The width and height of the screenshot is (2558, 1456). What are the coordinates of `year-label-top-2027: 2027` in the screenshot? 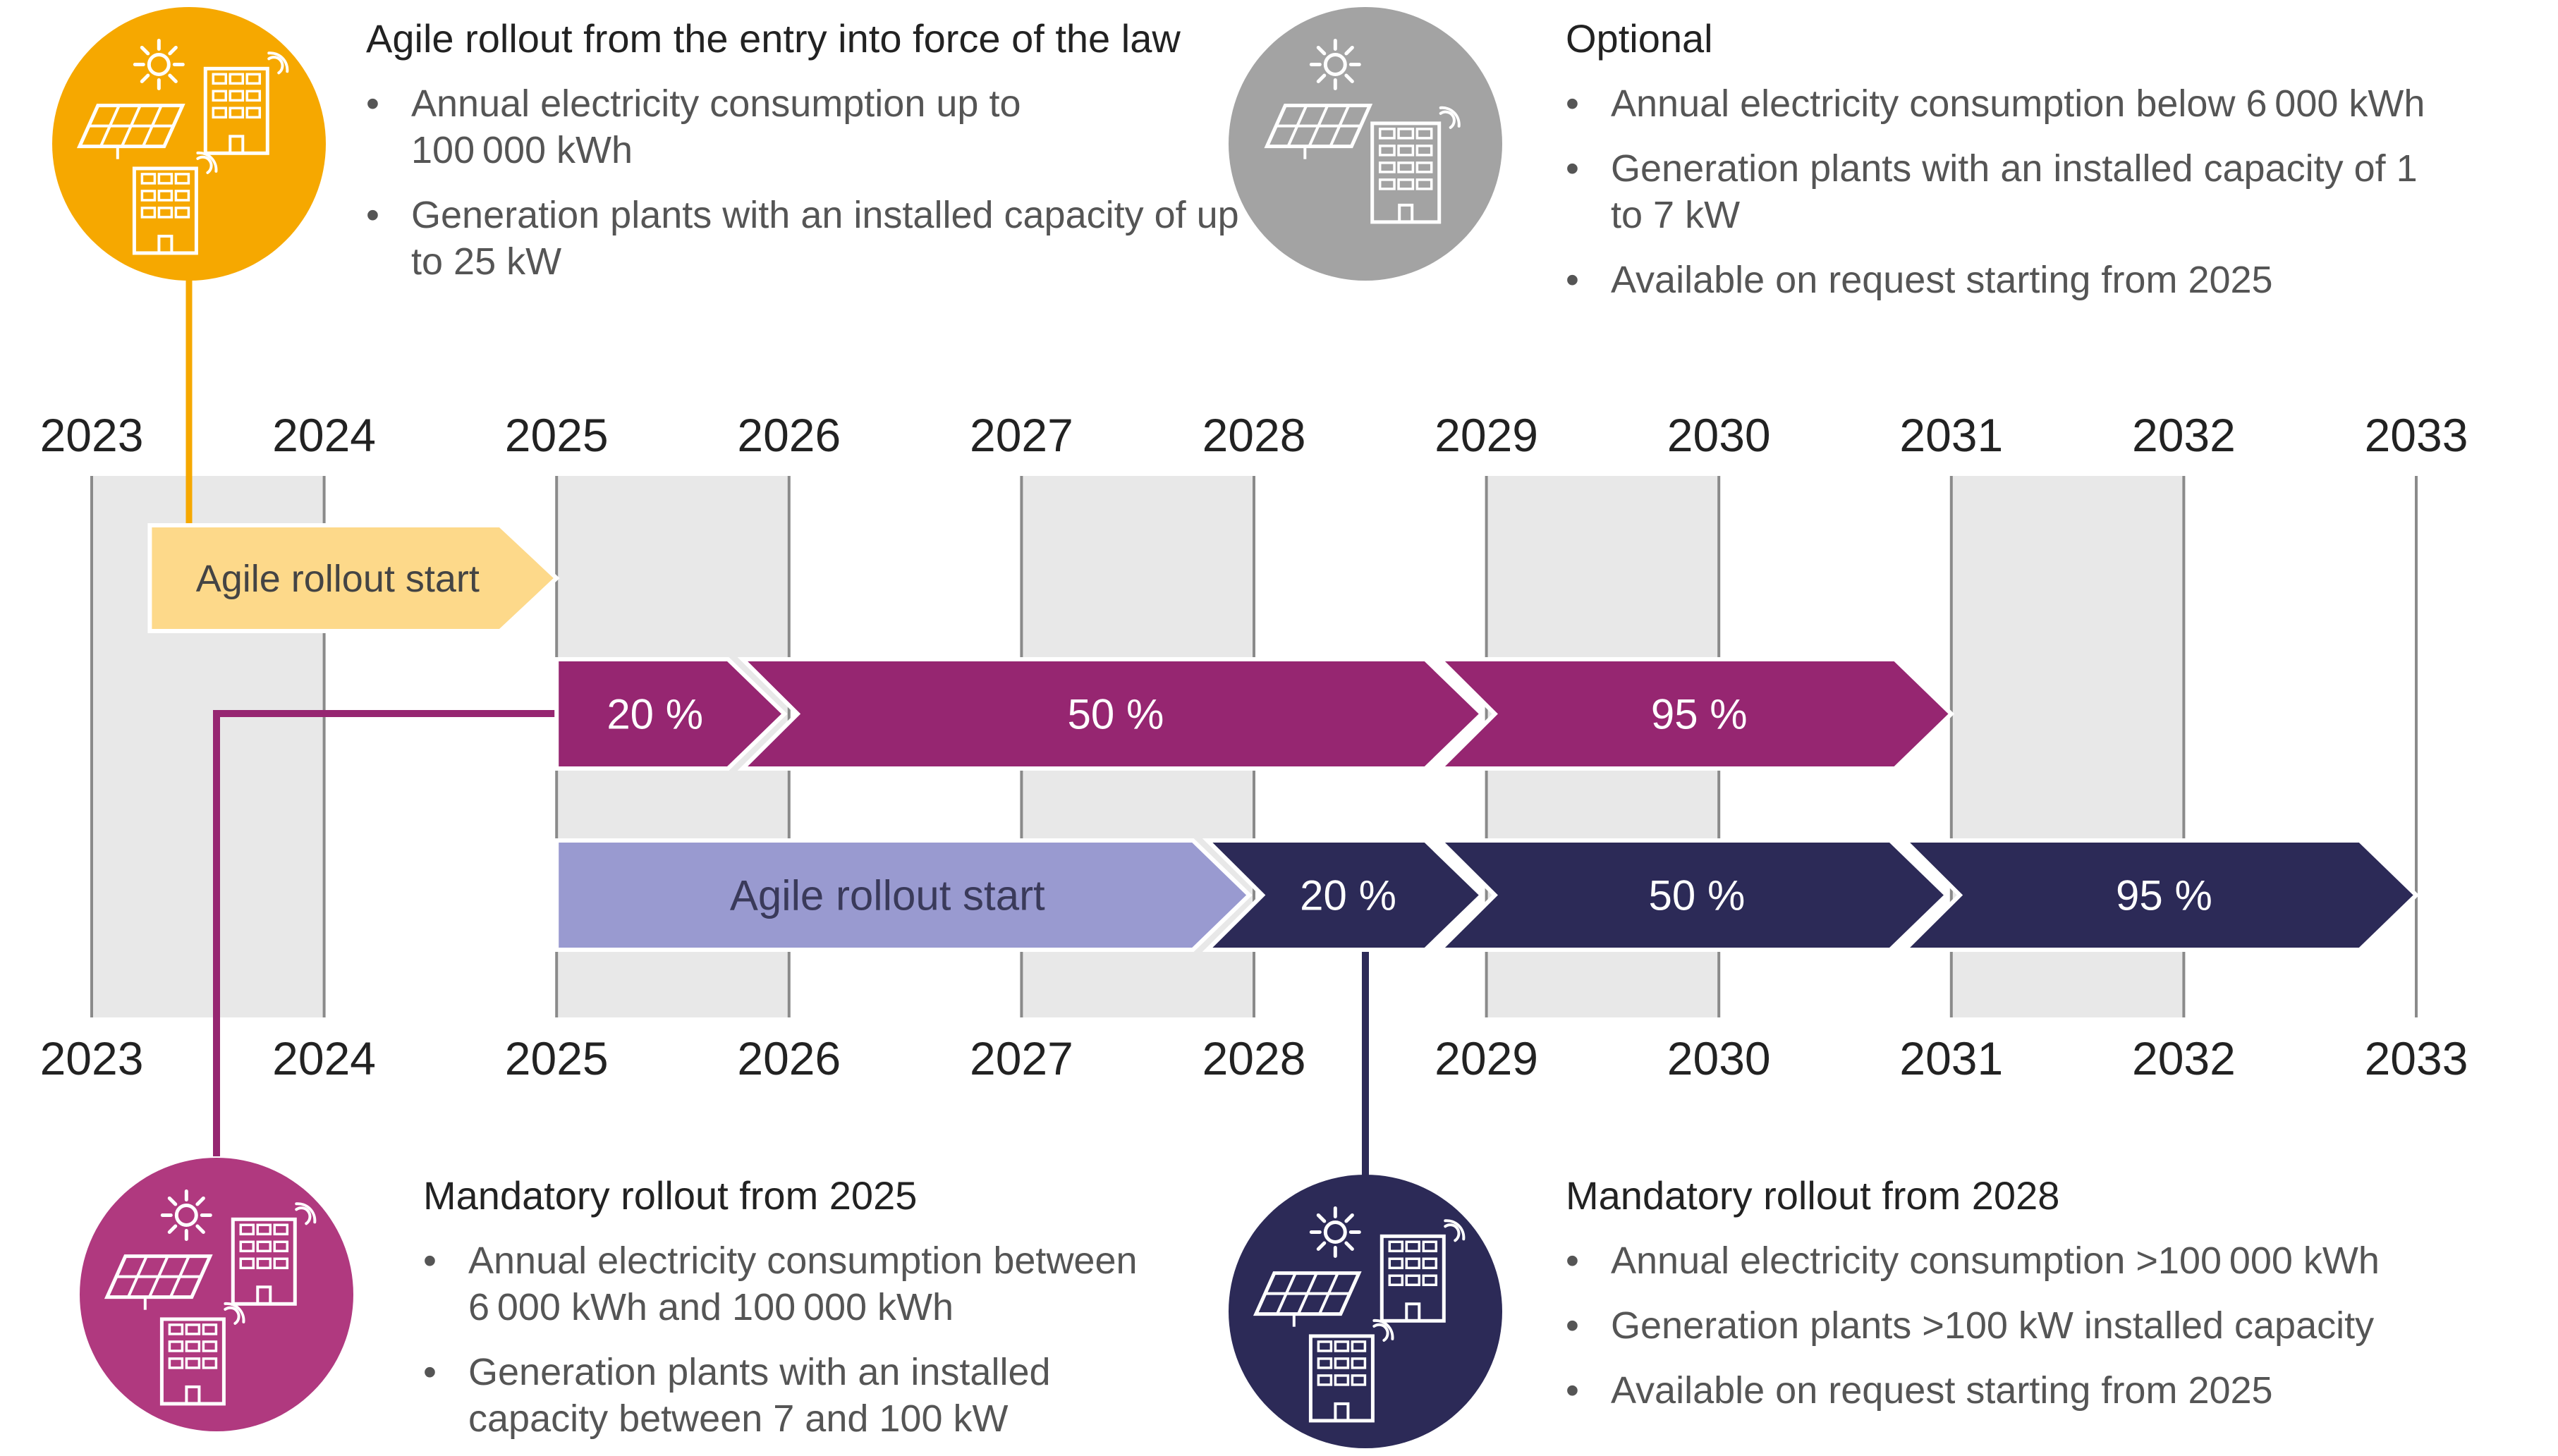 It's located at (1021, 435).